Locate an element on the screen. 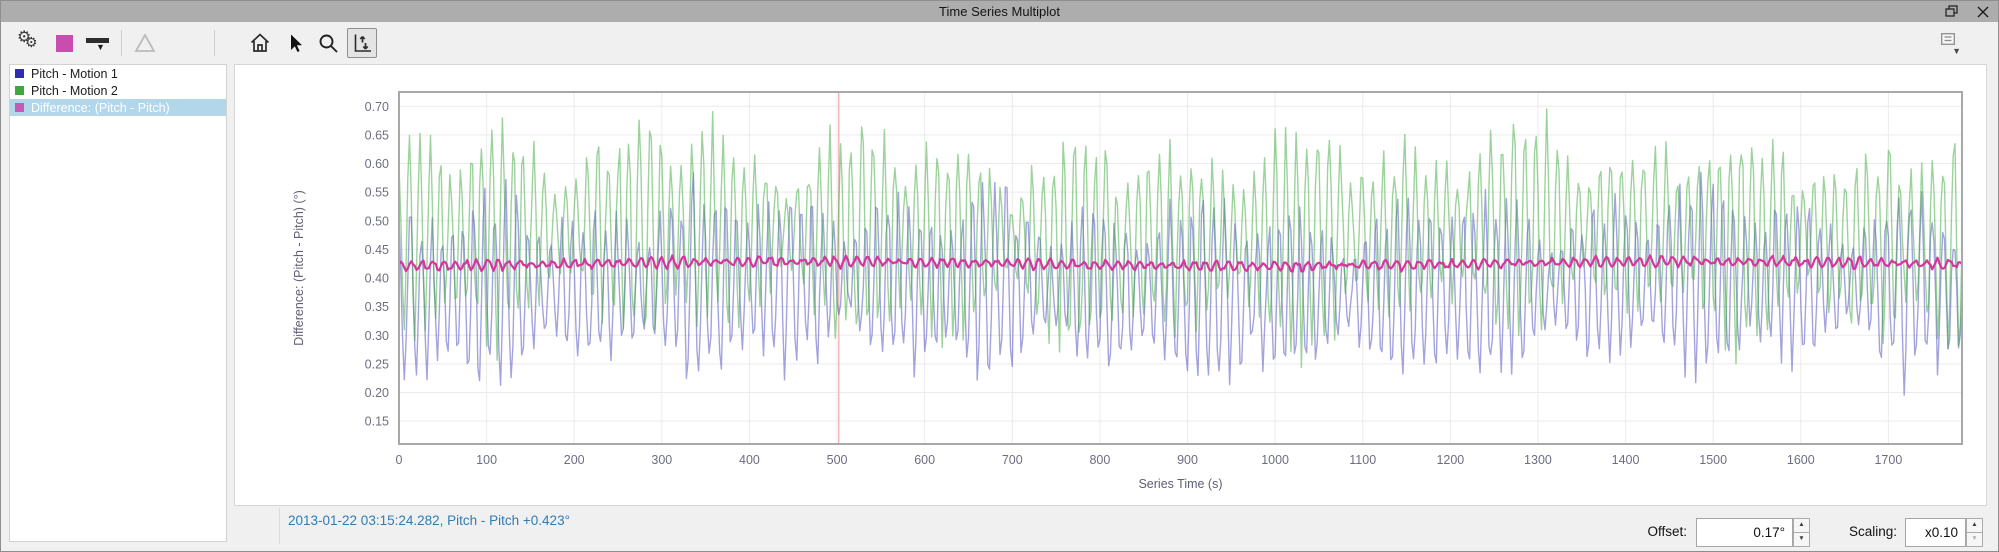 The image size is (1999, 552). scaling-spinner-down: ▼ is located at coordinates (1974, 540).